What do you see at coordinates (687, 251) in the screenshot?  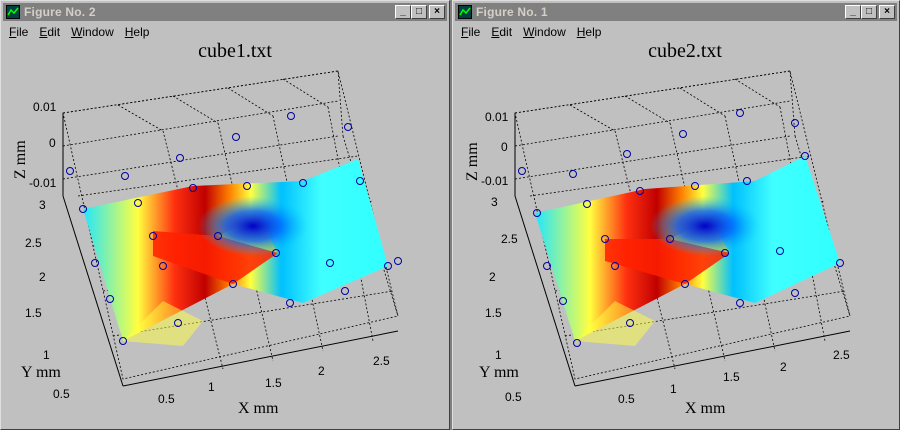 I see `surface` at bounding box center [687, 251].